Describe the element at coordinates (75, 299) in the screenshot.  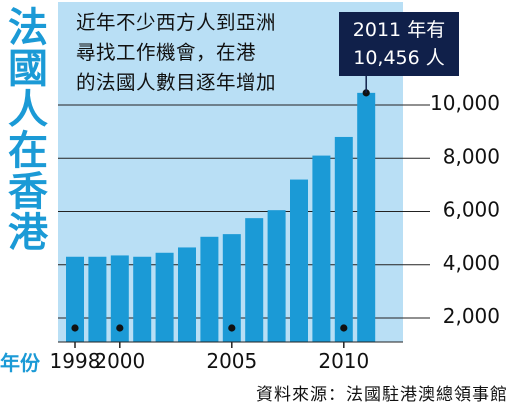
I see `bar-1998` at that location.